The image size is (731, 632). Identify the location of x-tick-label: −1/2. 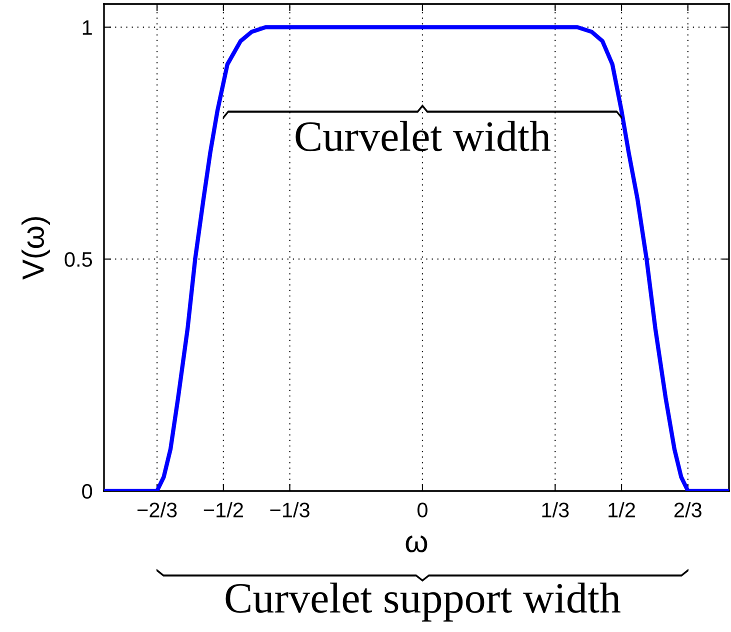
(223, 510).